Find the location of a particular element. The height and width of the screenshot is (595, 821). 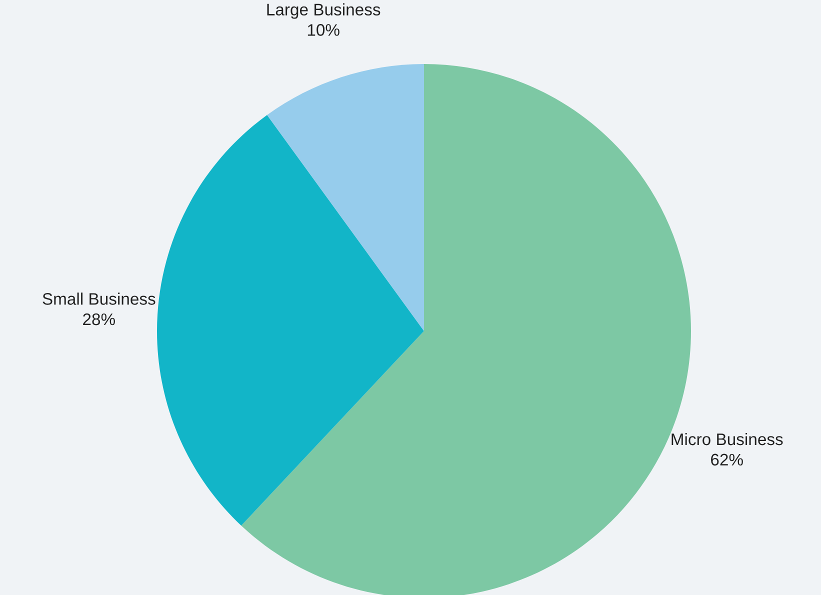

data-label: 28% is located at coordinates (99, 319).